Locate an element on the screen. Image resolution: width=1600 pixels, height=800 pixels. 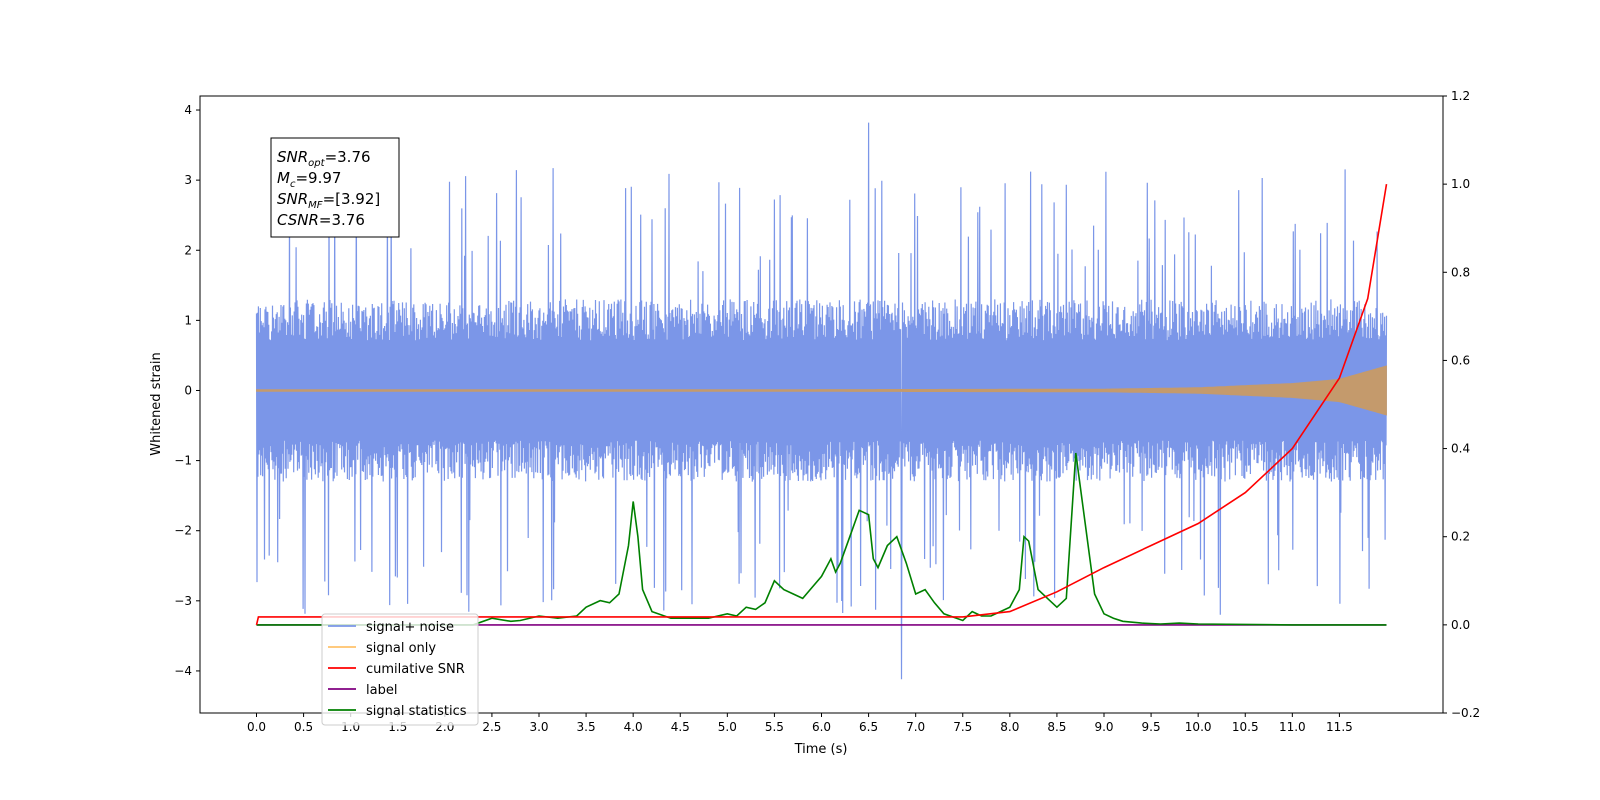
y2-tick-label: 0.4 is located at coordinates (1460, 449).